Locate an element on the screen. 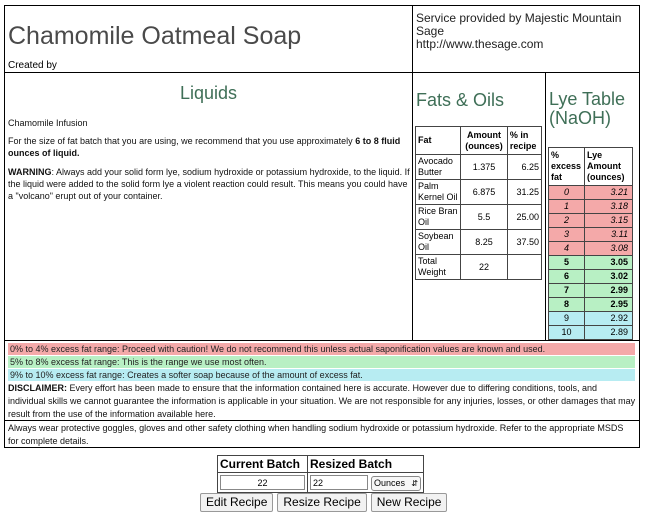  table-row: 7 2.99 is located at coordinates (590, 290).